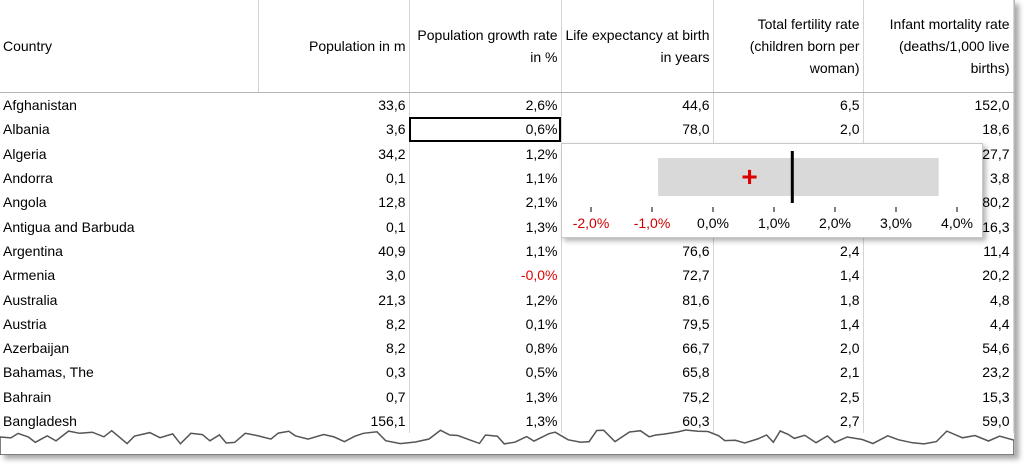 This screenshot has height=467, width=1024. What do you see at coordinates (485, 202) in the screenshot?
I see `cell-growth-rate: 2,1%` at bounding box center [485, 202].